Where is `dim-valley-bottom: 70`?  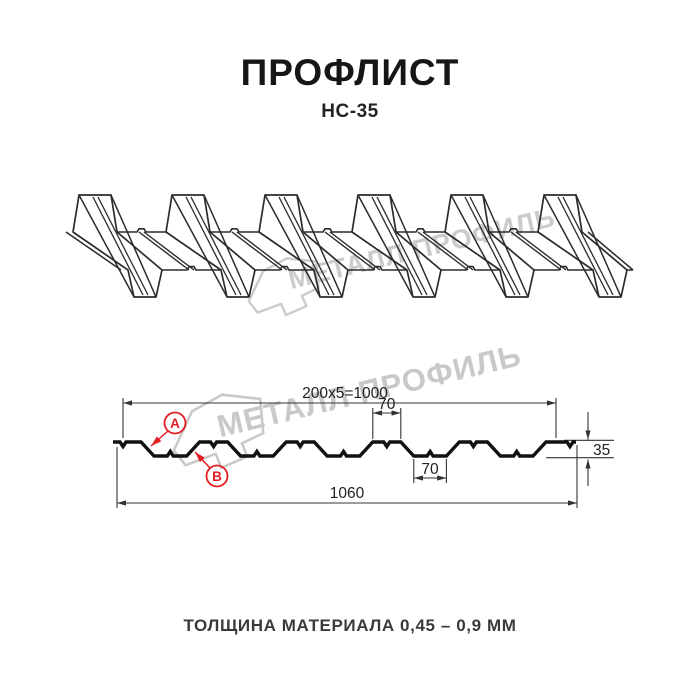
dim-valley-bottom: 70 is located at coordinates (430, 469).